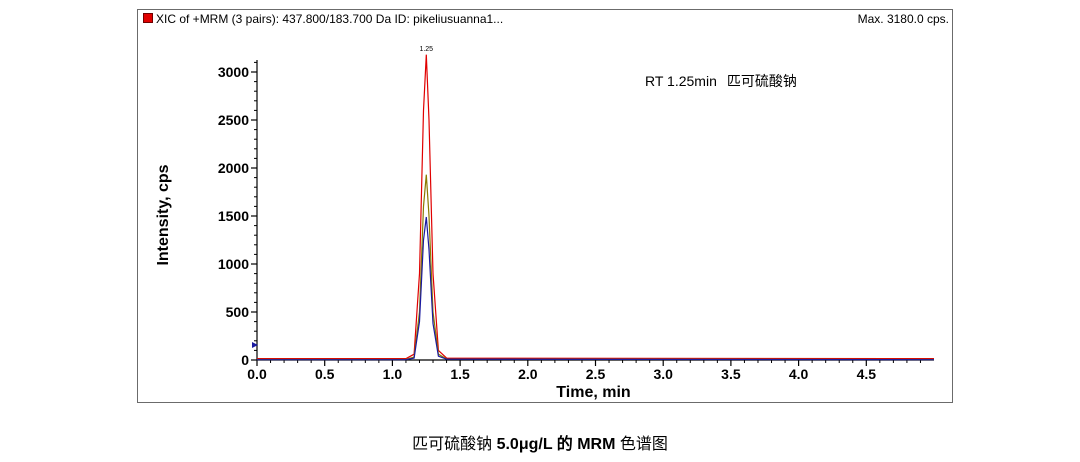  What do you see at coordinates (233, 264) in the screenshot?
I see `y-tick-label-2: 1000` at bounding box center [233, 264].